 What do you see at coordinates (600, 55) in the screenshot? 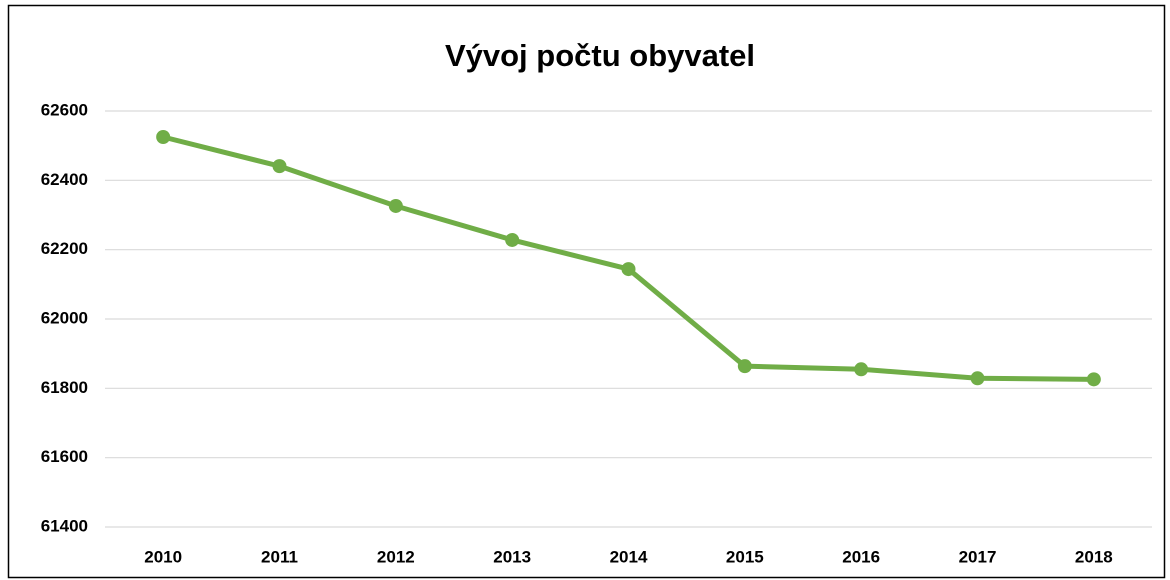
I see `chart-title: Vývoj počtu obyvatel` at bounding box center [600, 55].